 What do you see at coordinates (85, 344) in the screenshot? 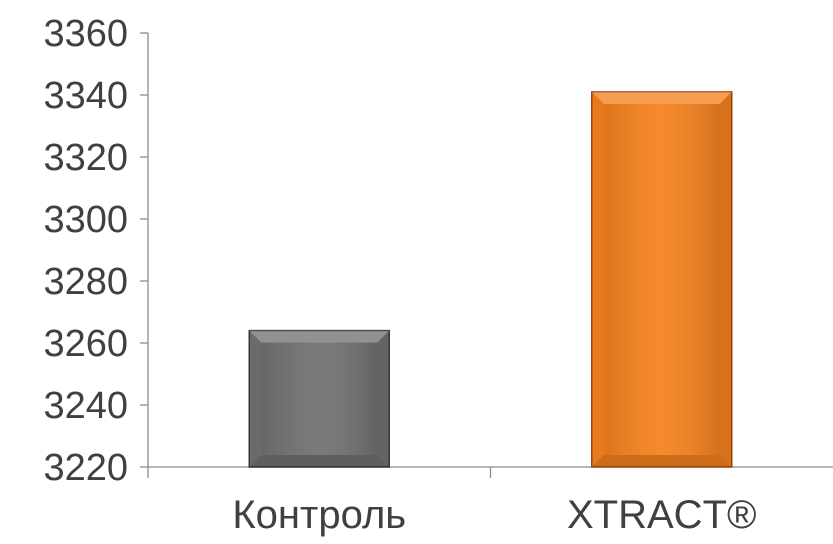
I see `y-tick-label: 3260` at bounding box center [85, 344].